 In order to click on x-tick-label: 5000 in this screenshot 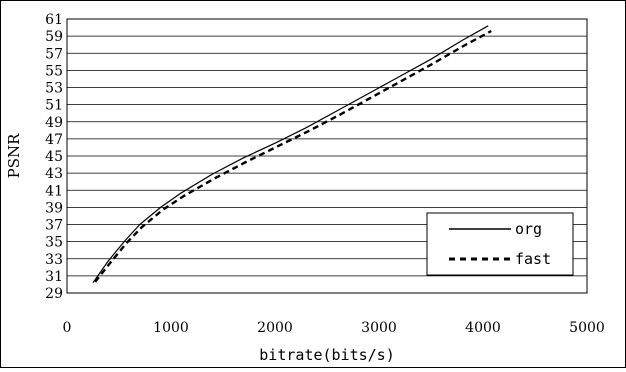, I will do `click(587, 328)`.